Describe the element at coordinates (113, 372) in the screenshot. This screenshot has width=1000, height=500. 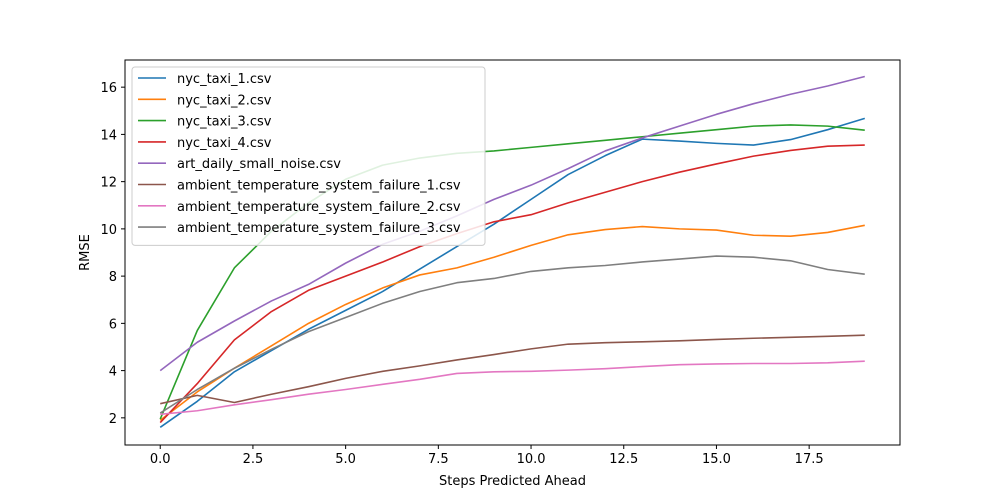
I see `y-tick-label: 4` at that location.